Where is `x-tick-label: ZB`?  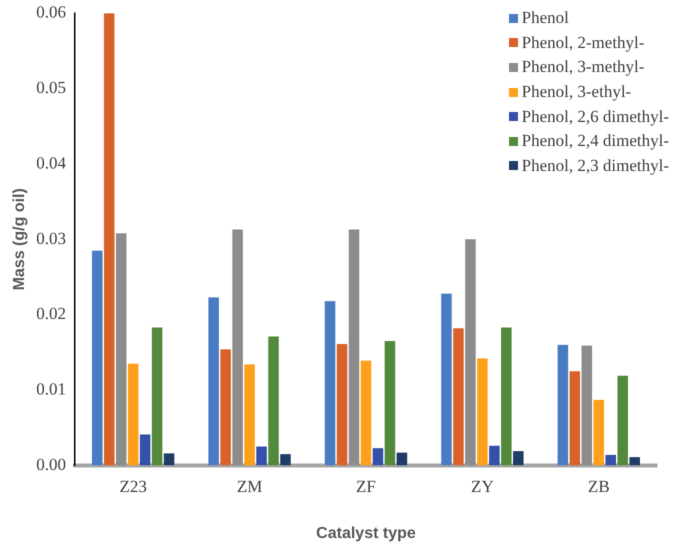
x-tick-label: ZB is located at coordinates (599, 486).